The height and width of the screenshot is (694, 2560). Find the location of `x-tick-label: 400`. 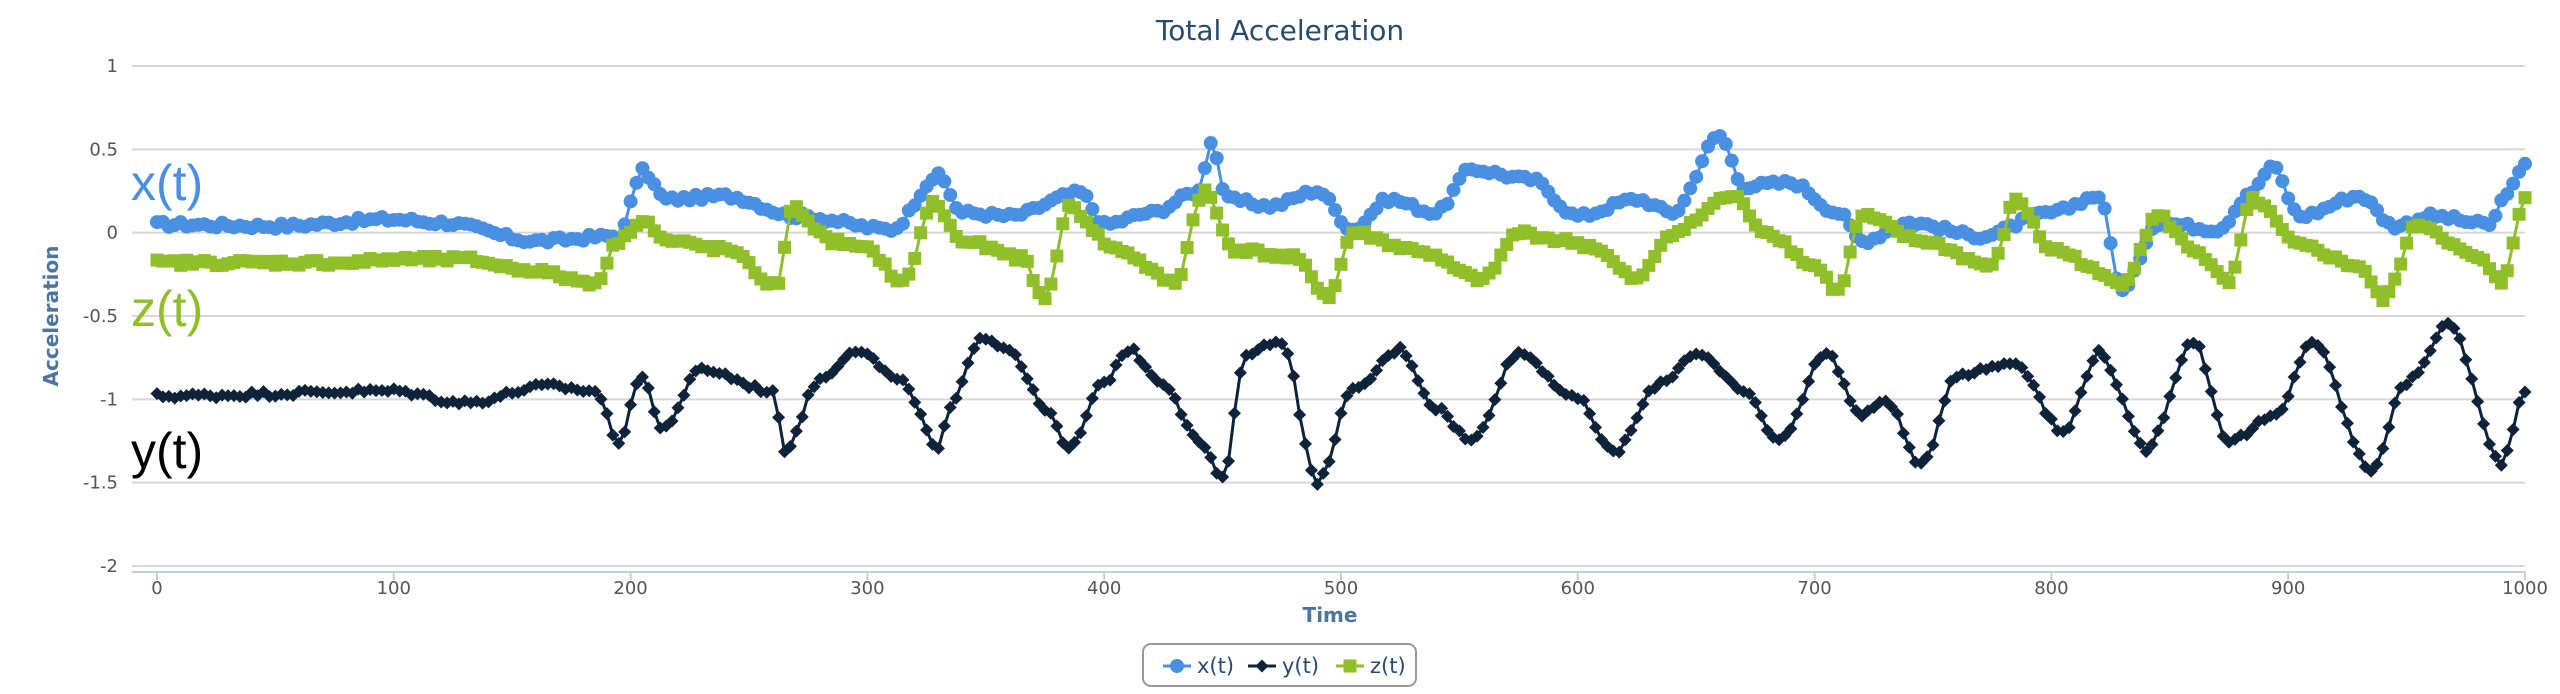

x-tick-label: 400 is located at coordinates (1104, 588).